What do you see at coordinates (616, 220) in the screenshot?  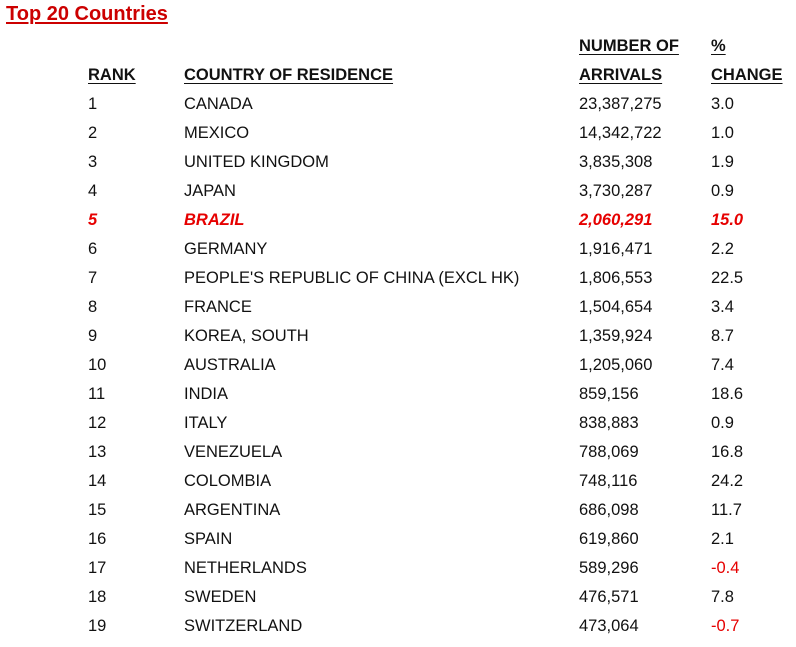 I see `arrivals-cell: 2,060,291` at bounding box center [616, 220].